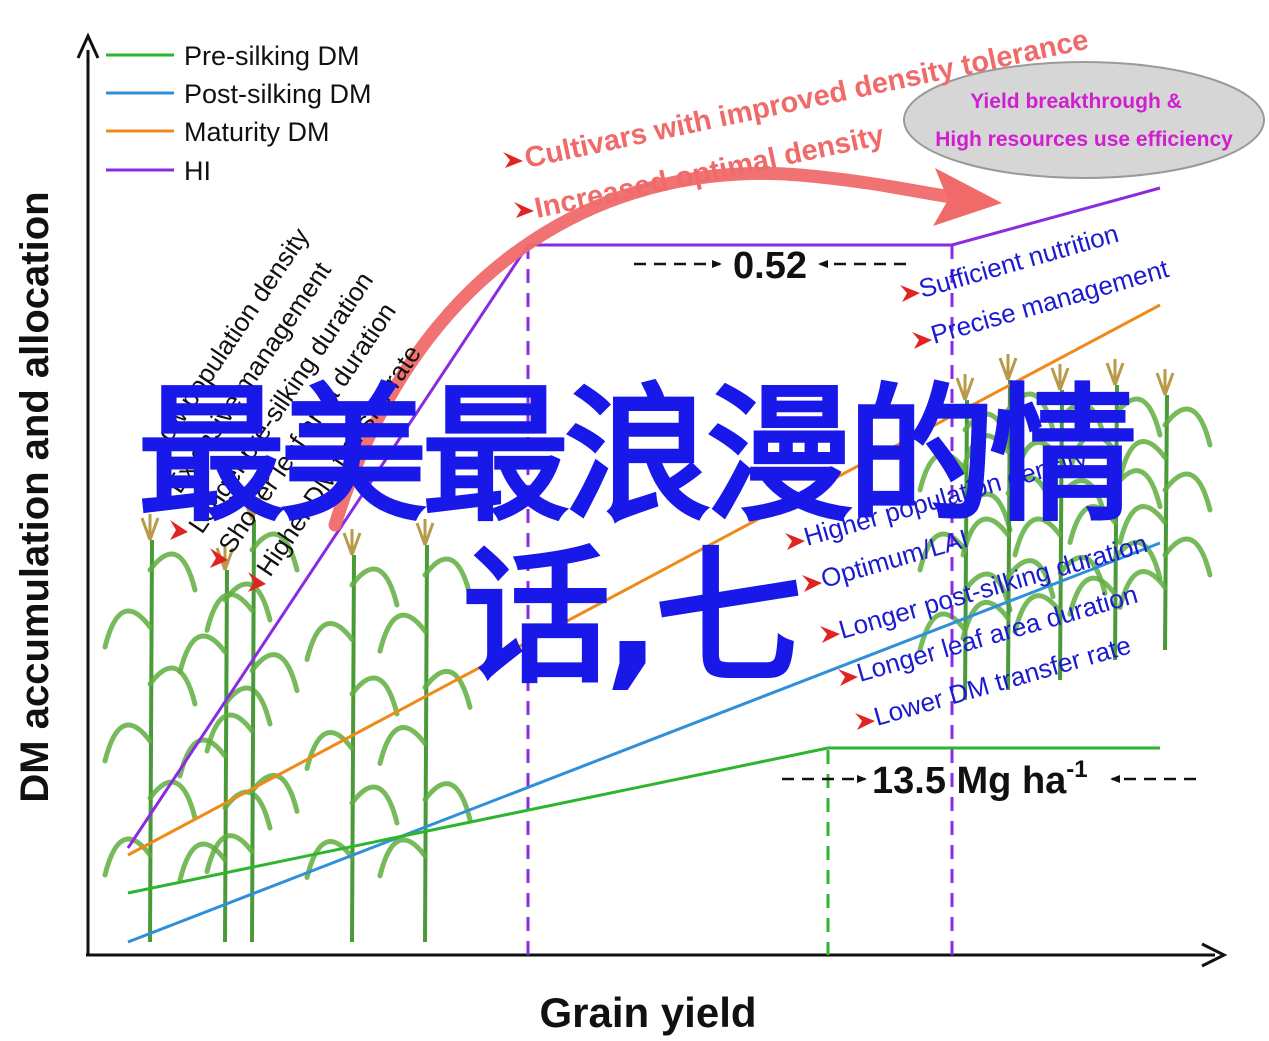 The width and height of the screenshot is (1269, 1041). What do you see at coordinates (524, 210) in the screenshot?
I see `arrow-text-bottom-marker` at bounding box center [524, 210].